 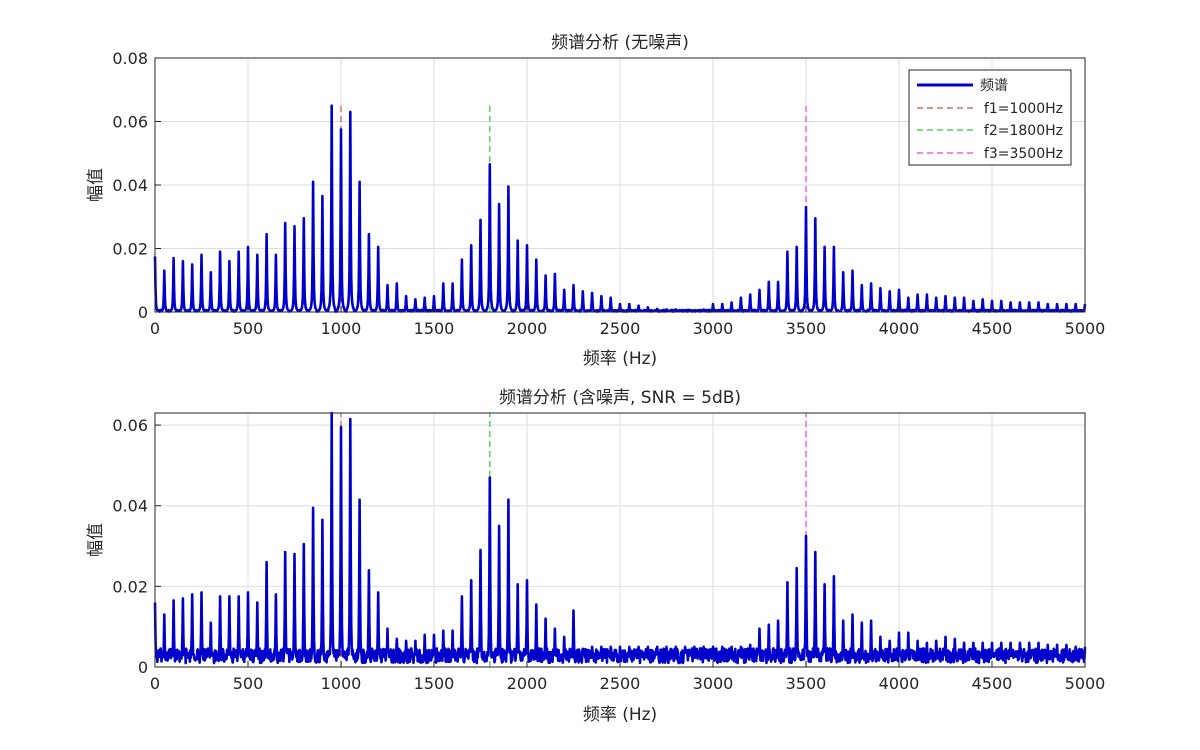 I want to click on y-tick-label: 0.08, so click(x=130, y=58).